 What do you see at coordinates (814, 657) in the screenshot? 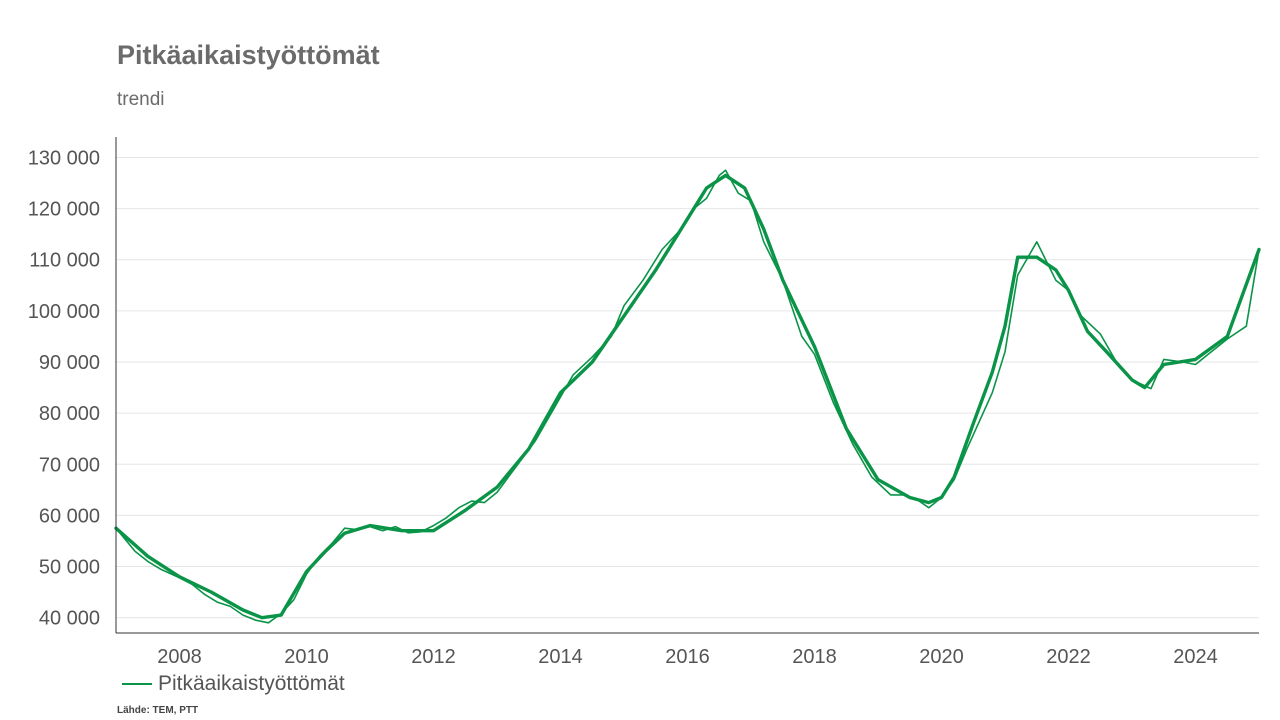
I see `x-tick-label: 2018` at bounding box center [814, 657].